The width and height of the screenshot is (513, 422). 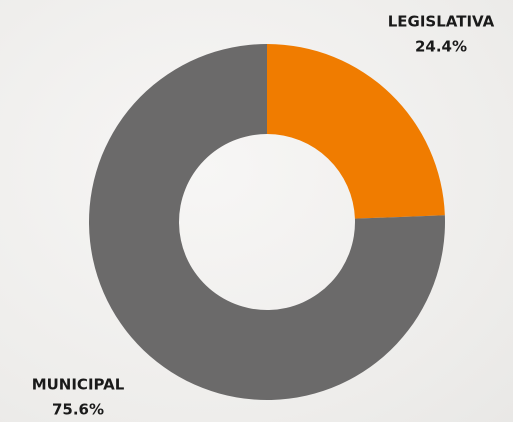 What do you see at coordinates (356, 131) in the screenshot?
I see `donut-slice` at bounding box center [356, 131].